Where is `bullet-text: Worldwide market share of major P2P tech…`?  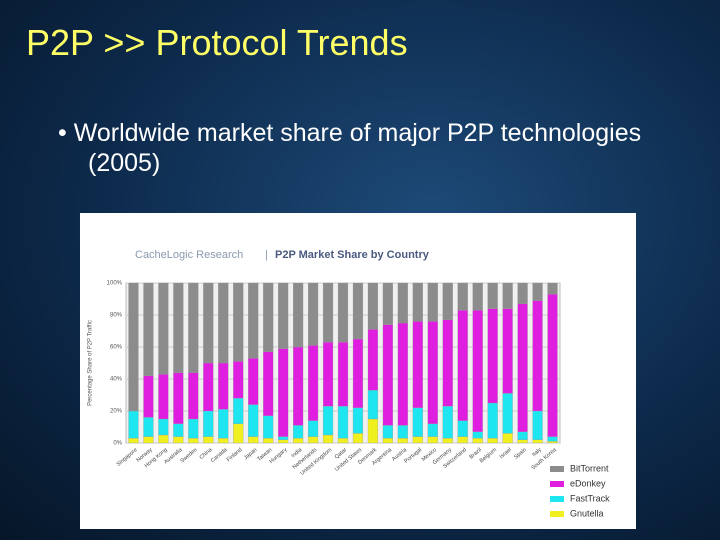 bullet-text: Worldwide market share of major P2P tech… is located at coordinates (357, 148).